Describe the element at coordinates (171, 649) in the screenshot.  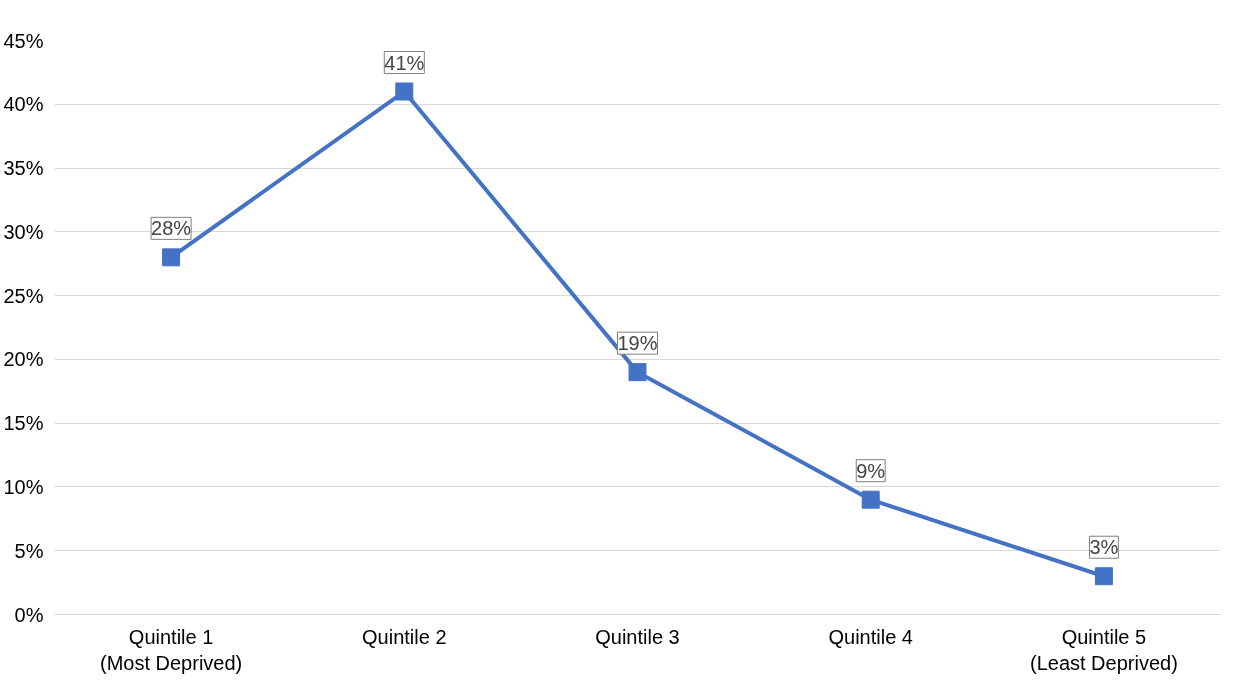
I see `x-tick-label: Quintile 1 (Most Deprived)` at that location.